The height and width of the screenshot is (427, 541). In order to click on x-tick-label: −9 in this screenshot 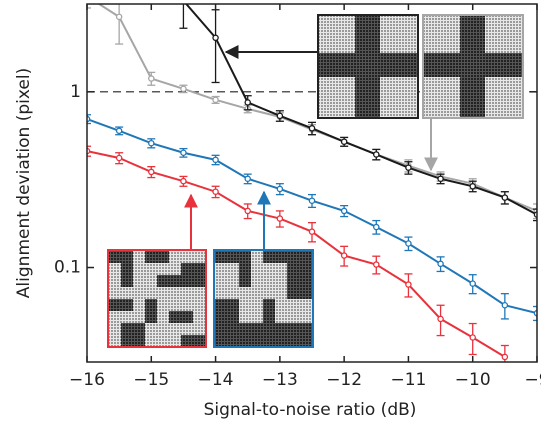, I will do `click(532, 380)`.